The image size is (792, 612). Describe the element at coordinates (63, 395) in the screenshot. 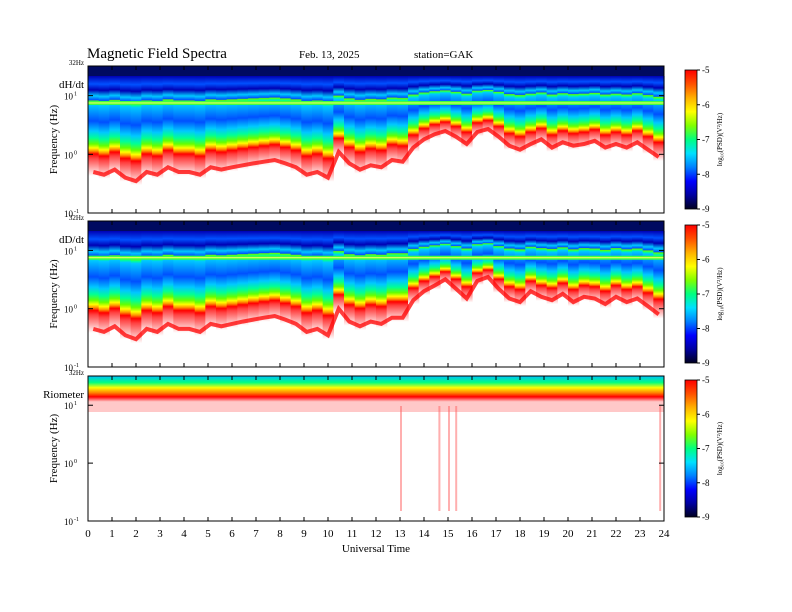

I see `panel-label: Riometer` at that location.